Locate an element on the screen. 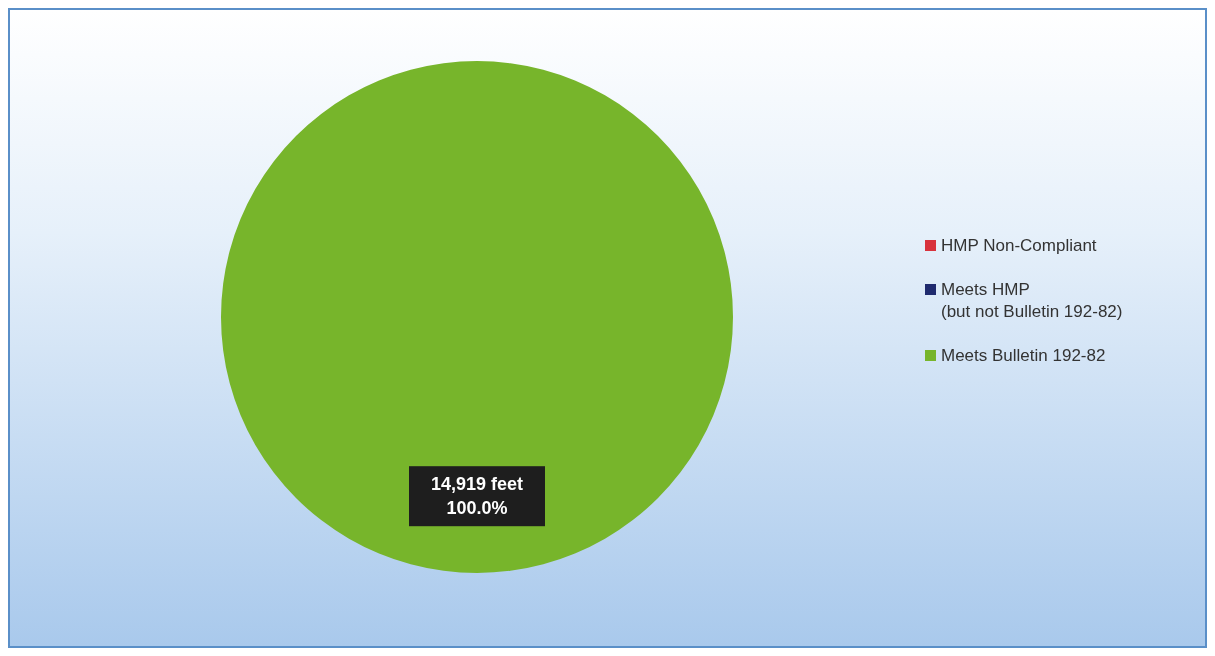  legend-label: Meets HMP (but not Bulletin 192-82) is located at coordinates (1032, 301).